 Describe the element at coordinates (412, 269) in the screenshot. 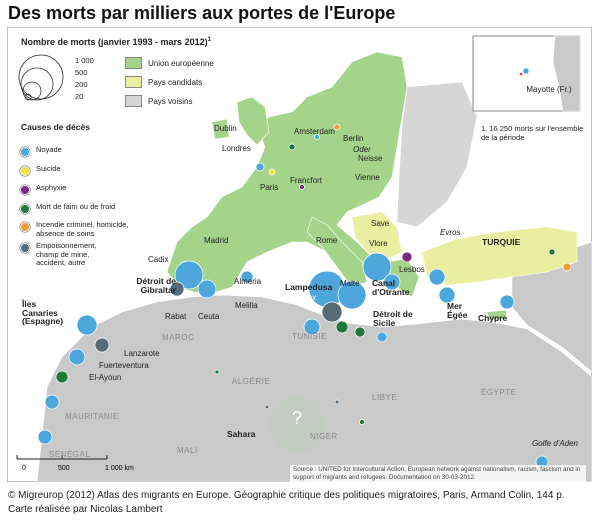

I see `label-lesbos: Lesbos` at that location.